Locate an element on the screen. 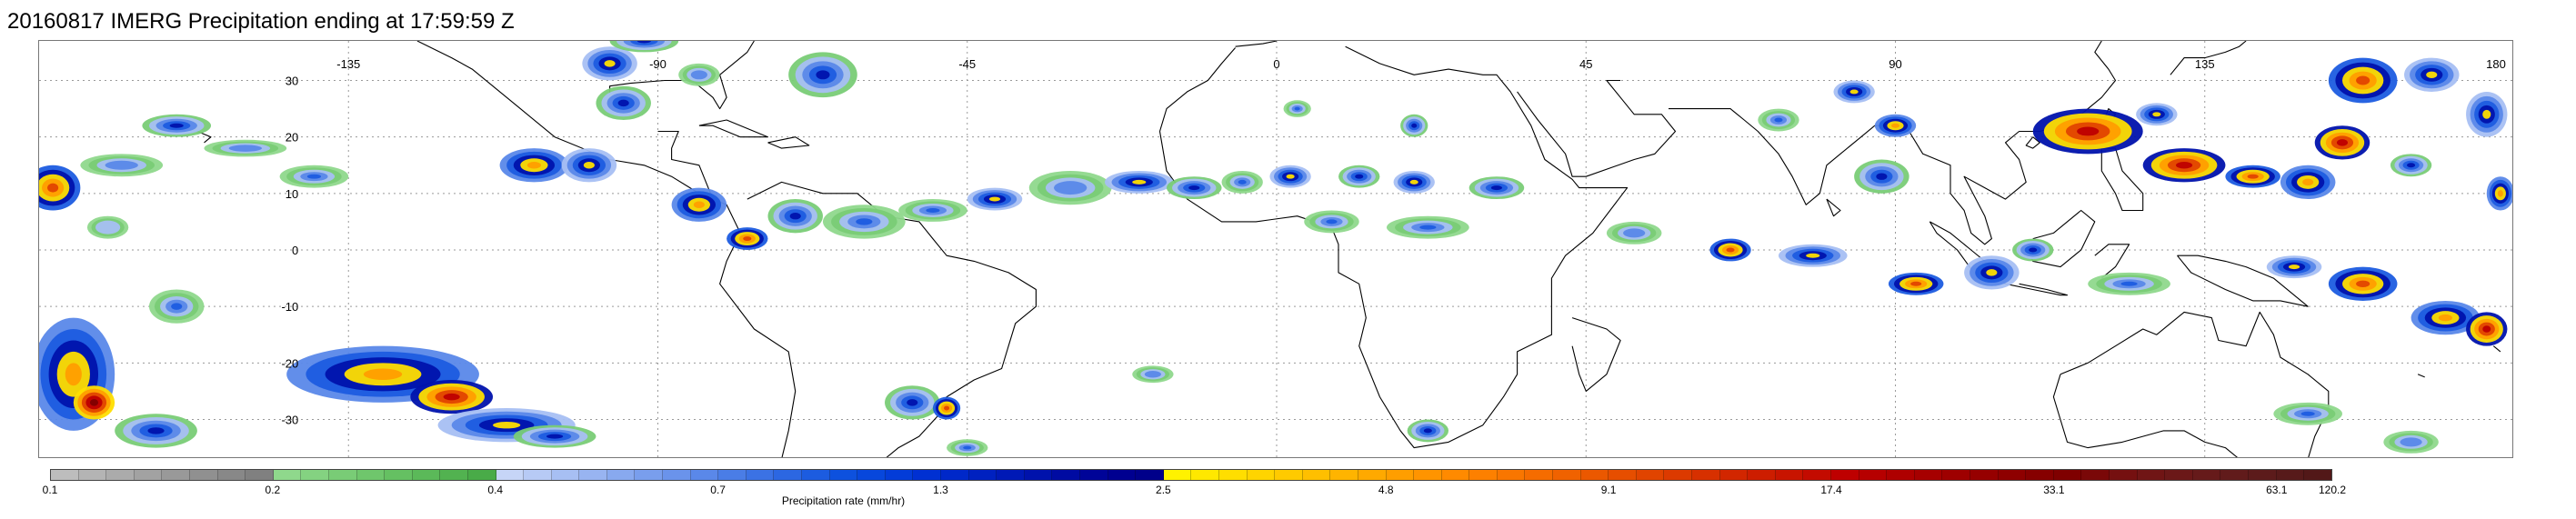  longitude-tick-label: -45 is located at coordinates (967, 64).